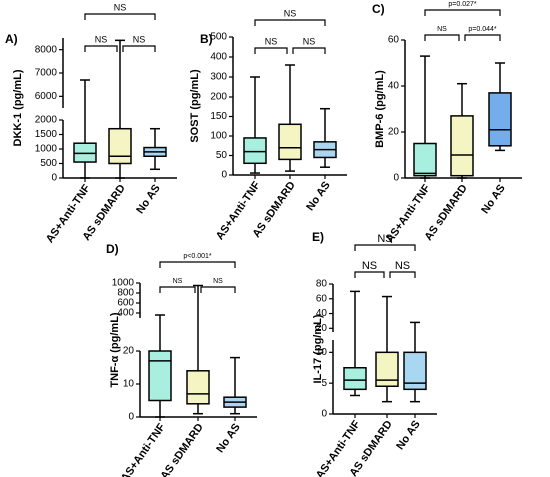 Image resolution: width=550 pixels, height=477 pixels. I want to click on y-tick-label: 100, so click(218, 136).